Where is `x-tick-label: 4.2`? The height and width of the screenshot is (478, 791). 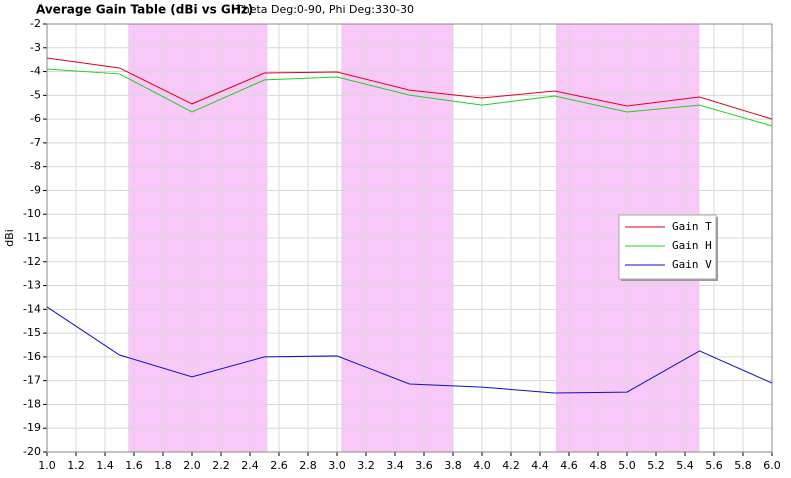
x-tick-label: 4.2 is located at coordinates (511, 465).